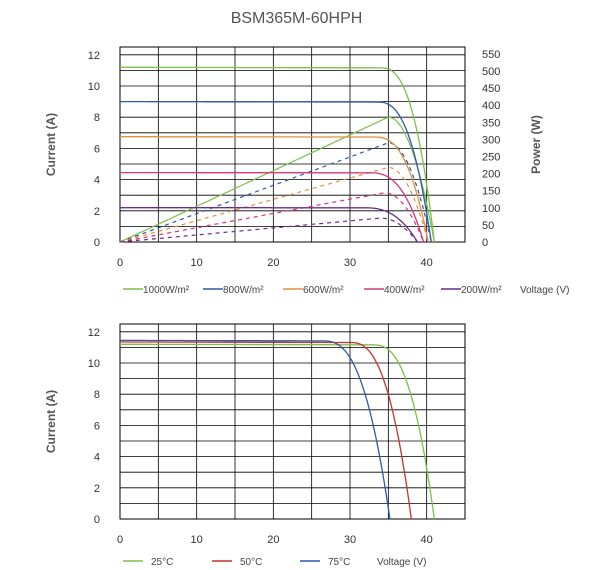 The image size is (593, 570). I want to click on y2-tick-label: 400, so click(491, 106).